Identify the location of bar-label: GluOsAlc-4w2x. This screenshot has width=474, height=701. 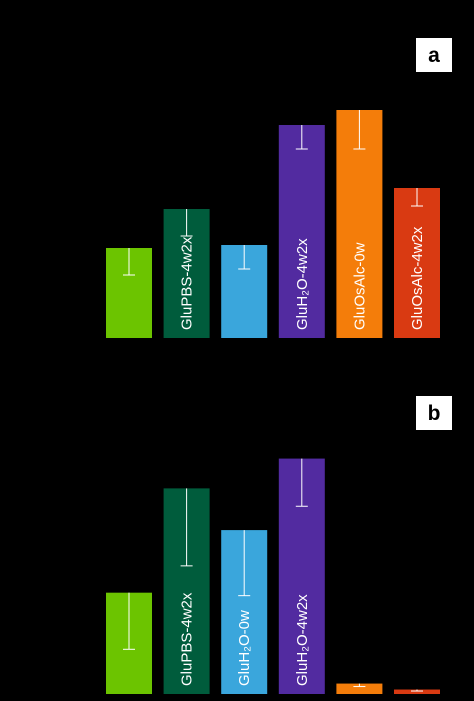
(417, 278).